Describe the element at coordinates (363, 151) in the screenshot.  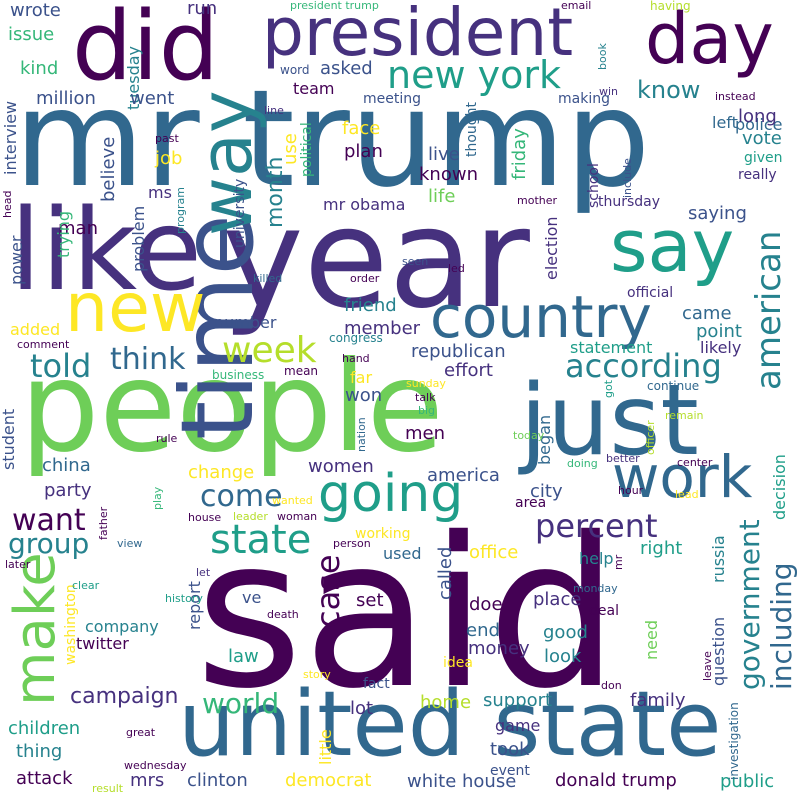
I see `word: plan` at that location.